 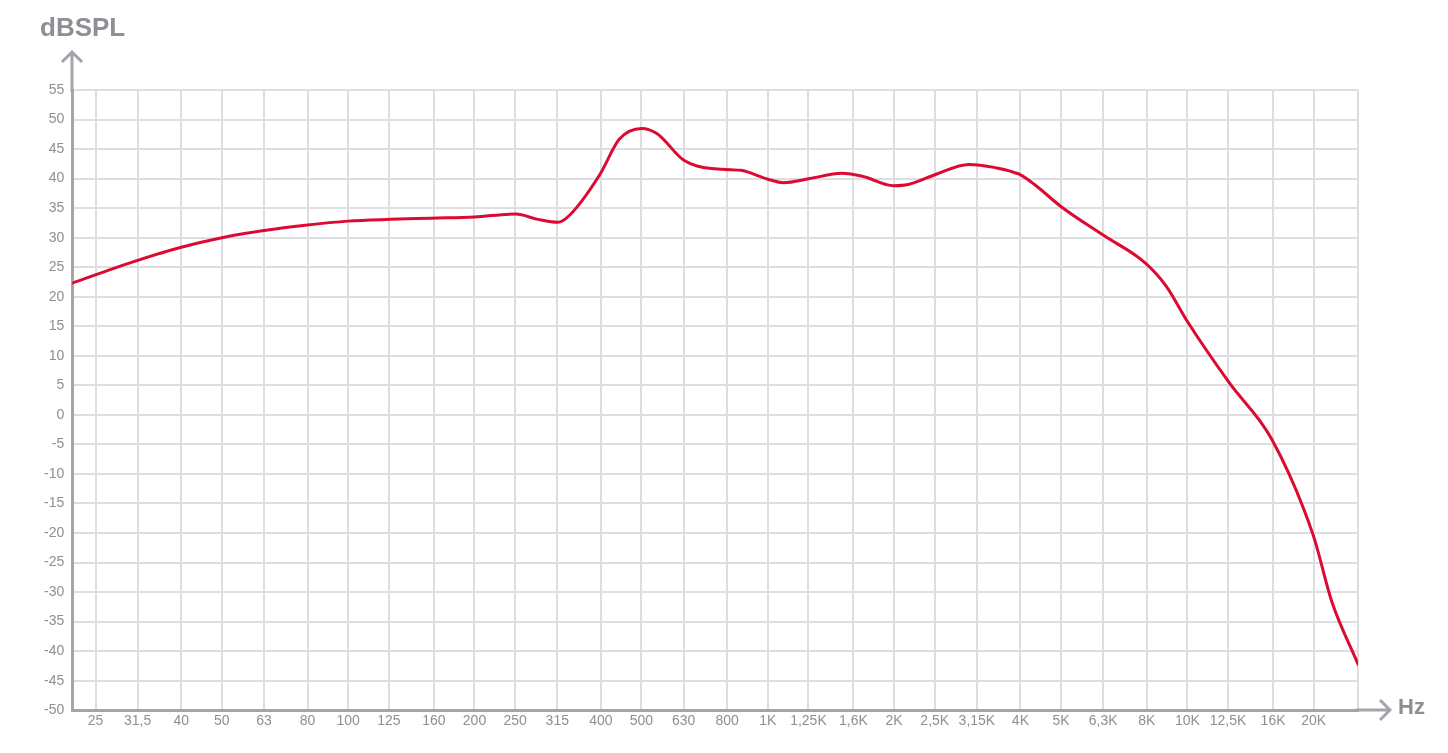 What do you see at coordinates (515, 720) in the screenshot?
I see `x-tick-label: 250` at bounding box center [515, 720].